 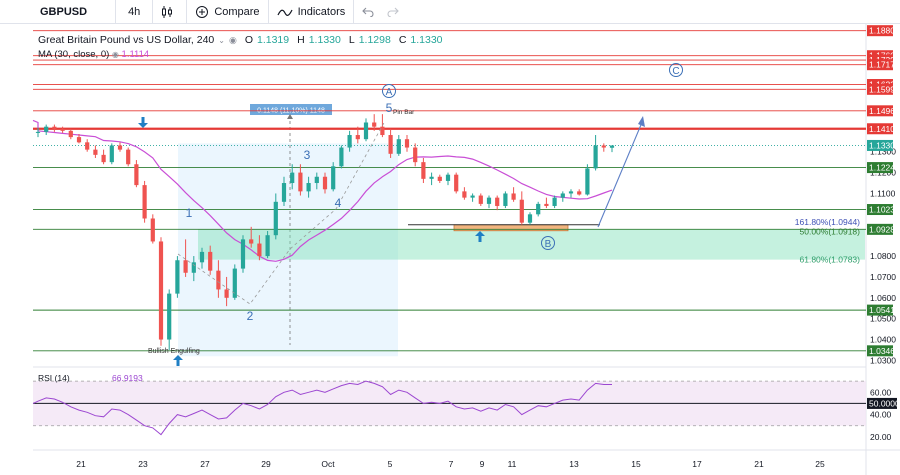 What do you see at coordinates (273, 40) in the screenshot?
I see `open-value: 1.1319` at bounding box center [273, 40].